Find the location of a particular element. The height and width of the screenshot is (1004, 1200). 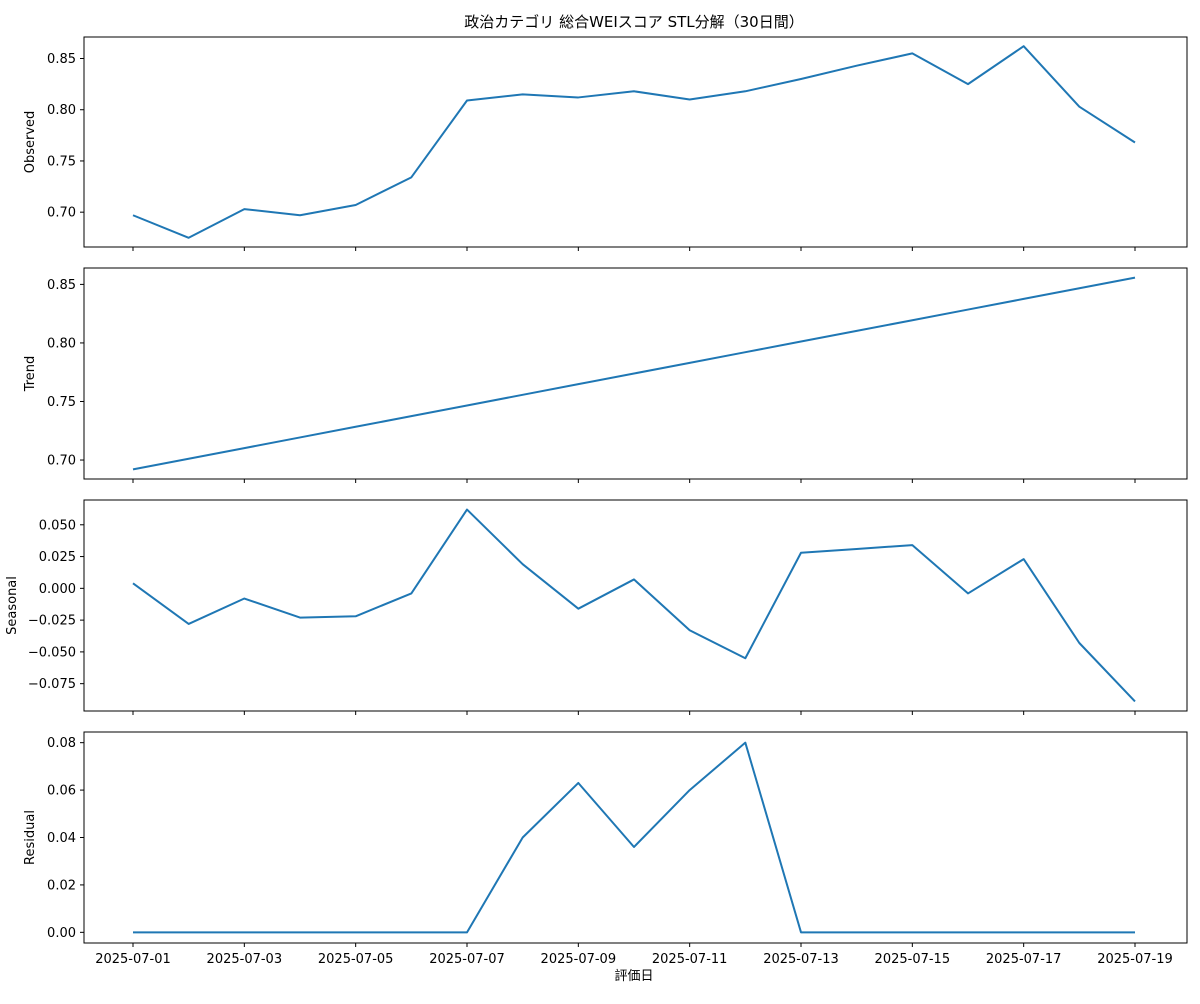

y-tick-label-observed: 0.85 is located at coordinates (61, 59).